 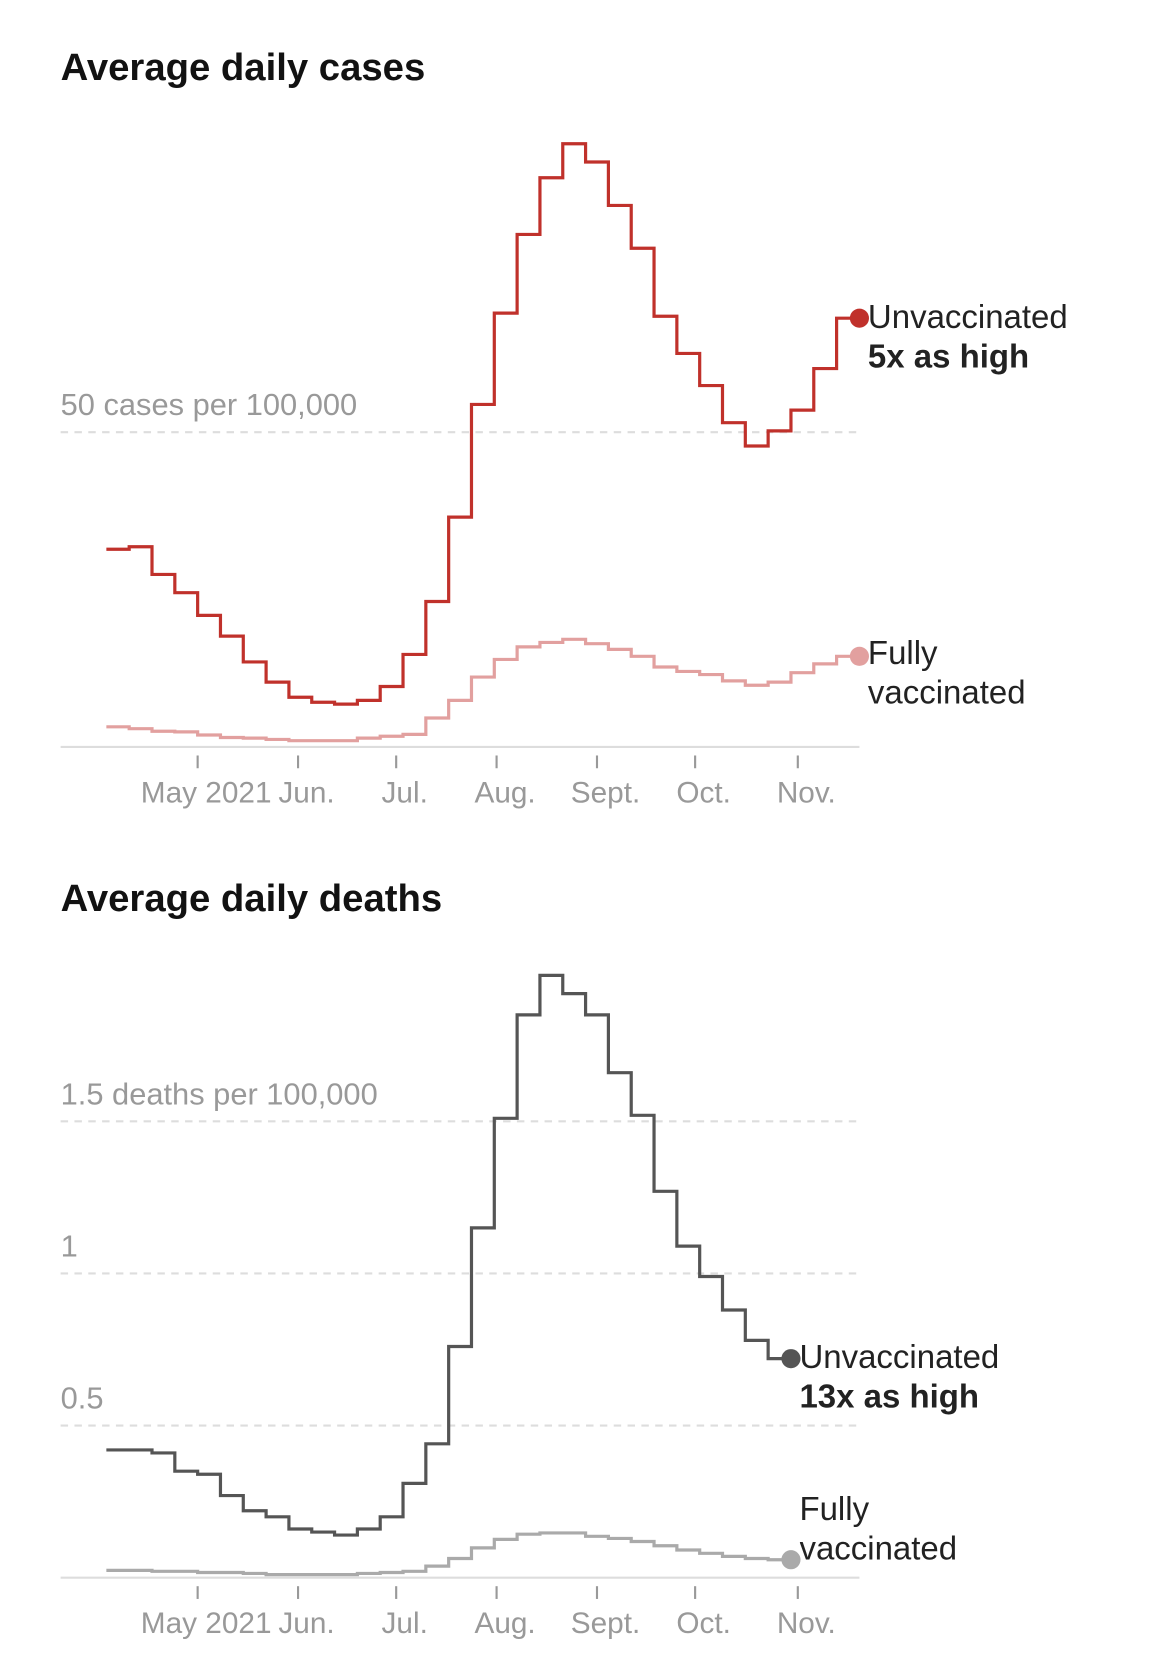 What do you see at coordinates (69, 1245) in the screenshot?
I see `y-tick-label: 1` at bounding box center [69, 1245].